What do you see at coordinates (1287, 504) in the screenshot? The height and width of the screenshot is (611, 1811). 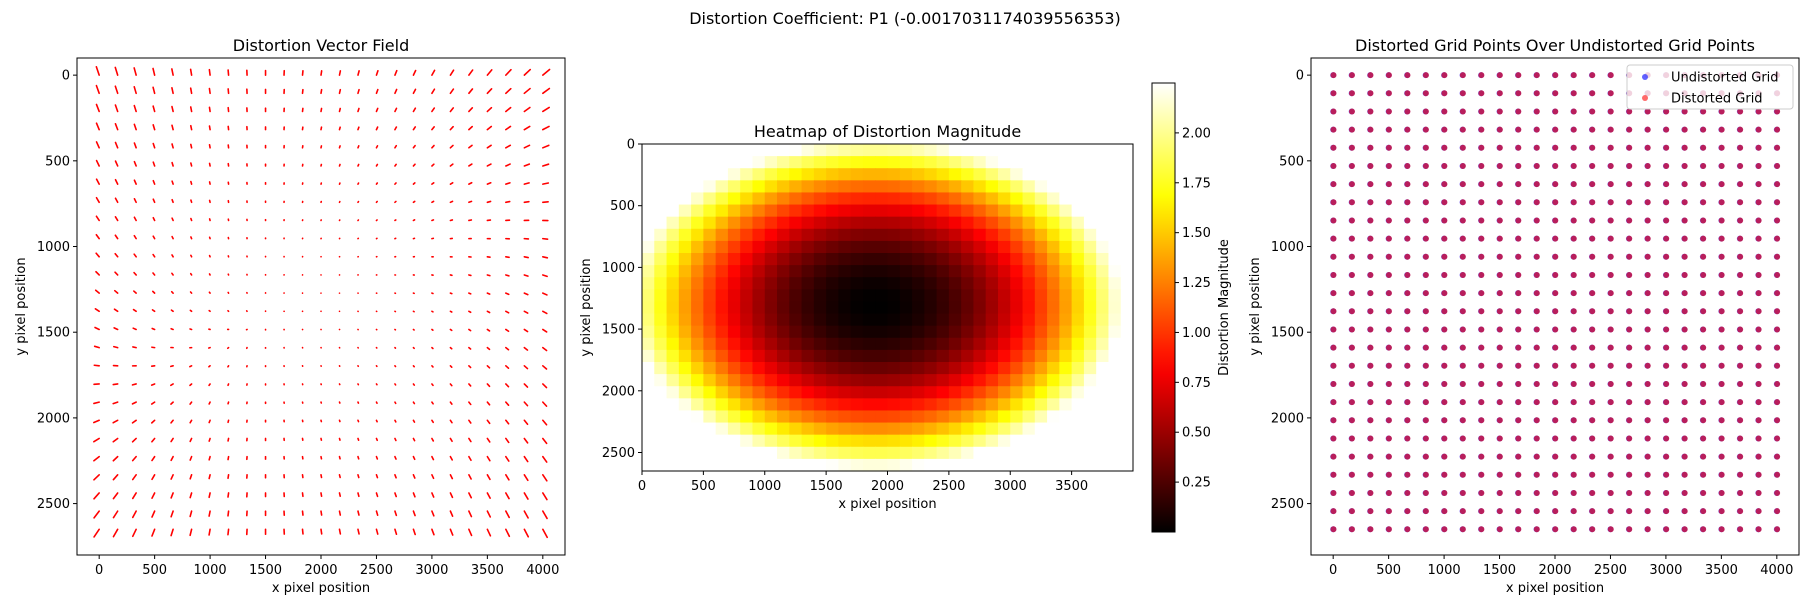 I see `scatter-ytick-label: 2500` at bounding box center [1287, 504].